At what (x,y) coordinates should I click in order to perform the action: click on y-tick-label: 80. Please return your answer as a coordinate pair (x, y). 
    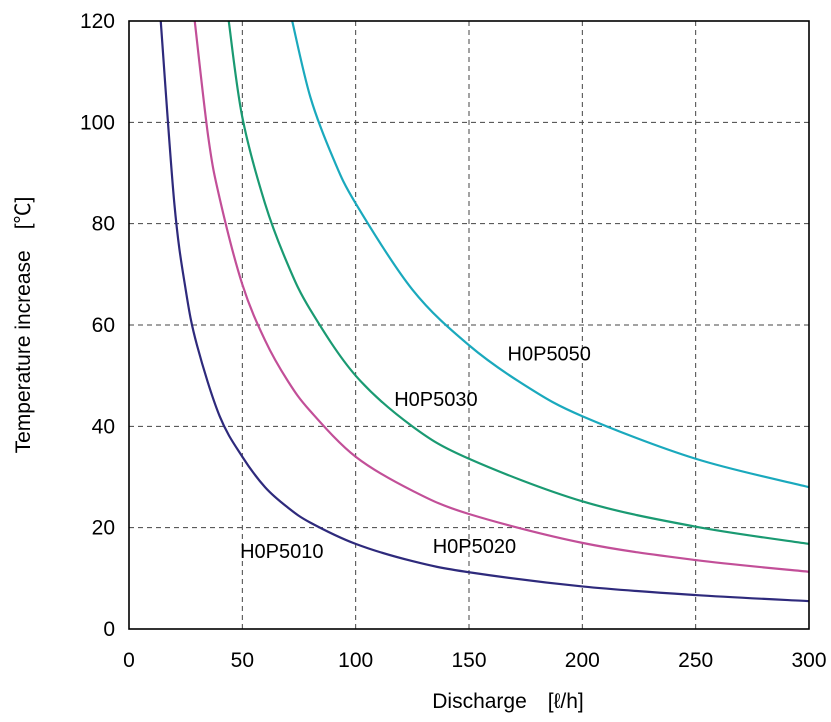
    Looking at the image, I should click on (103, 224).